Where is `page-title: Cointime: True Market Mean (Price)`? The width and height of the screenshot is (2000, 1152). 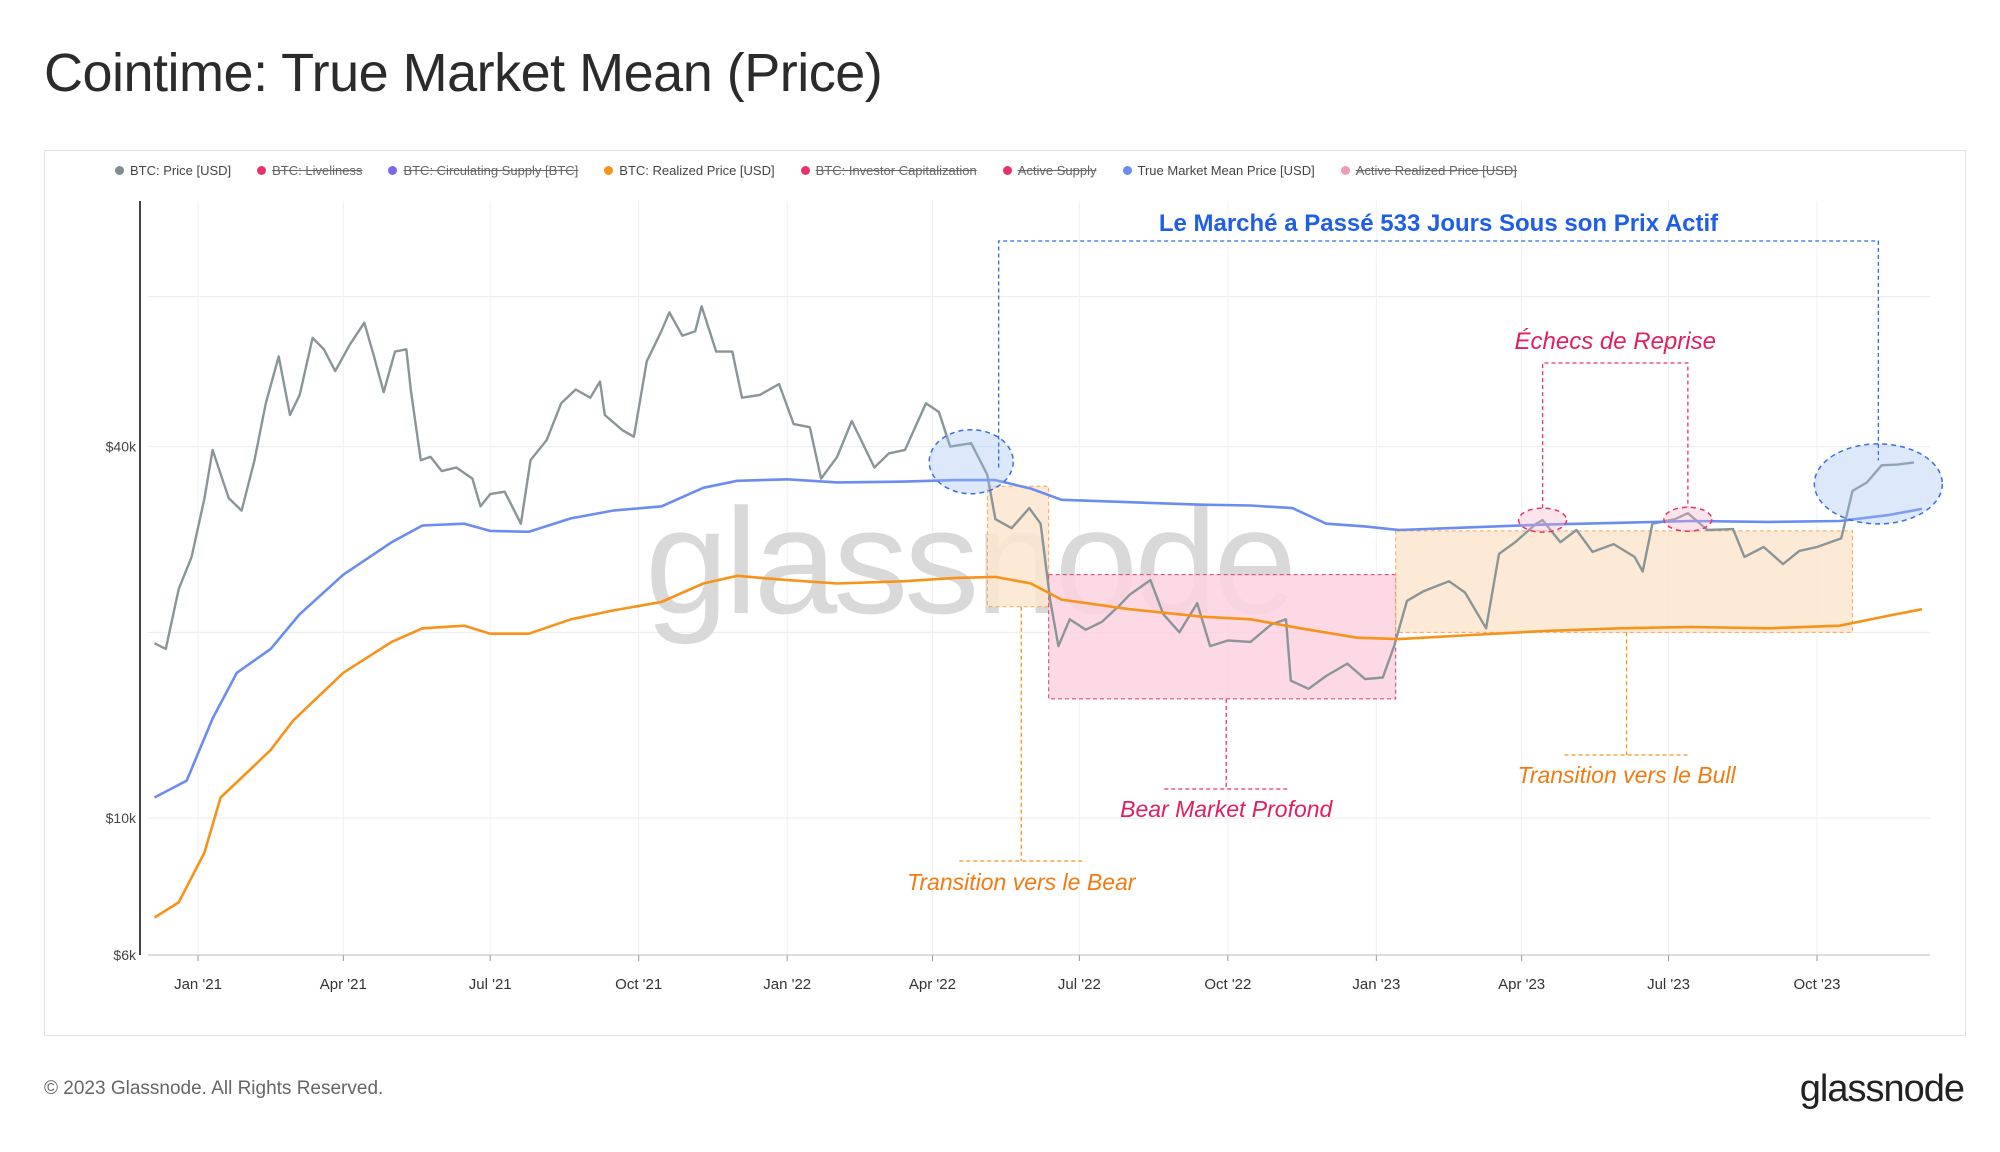
page-title: Cointime: True Market Mean (Price) is located at coordinates (463, 73).